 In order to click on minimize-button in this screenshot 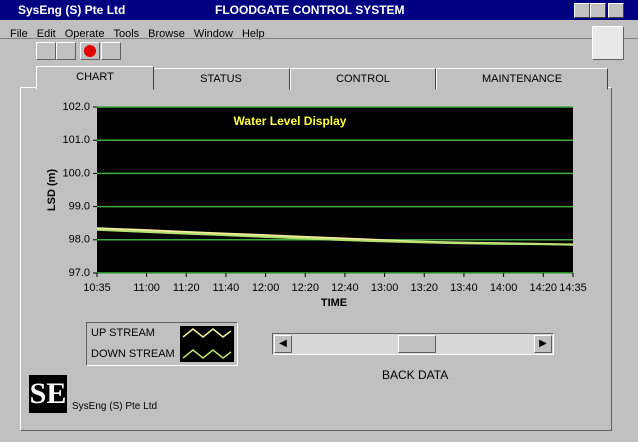, I will do `click(582, 10)`.